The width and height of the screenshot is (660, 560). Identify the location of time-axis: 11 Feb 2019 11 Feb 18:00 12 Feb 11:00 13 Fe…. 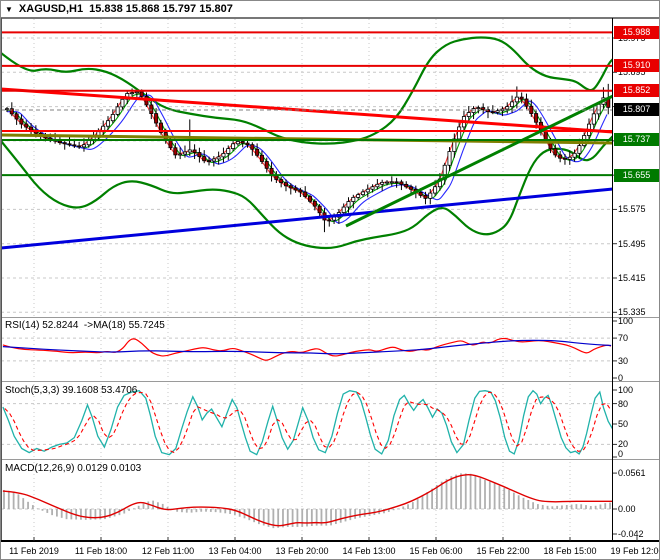
(330, 550).